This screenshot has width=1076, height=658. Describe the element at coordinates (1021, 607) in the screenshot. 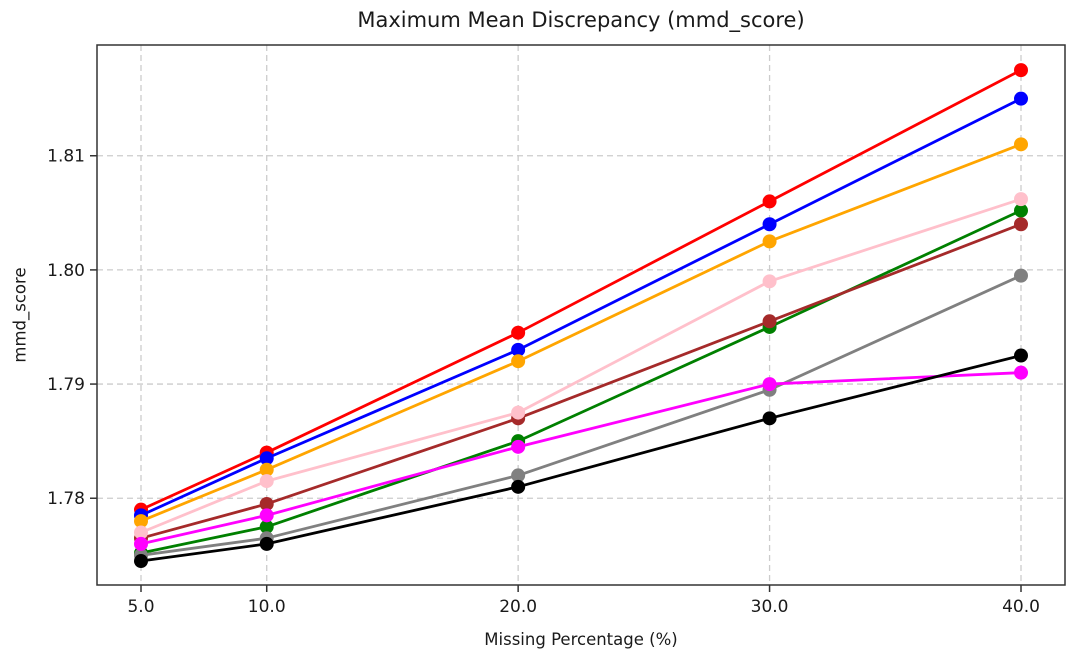

I see `x-tick-label: 40.0` at that location.